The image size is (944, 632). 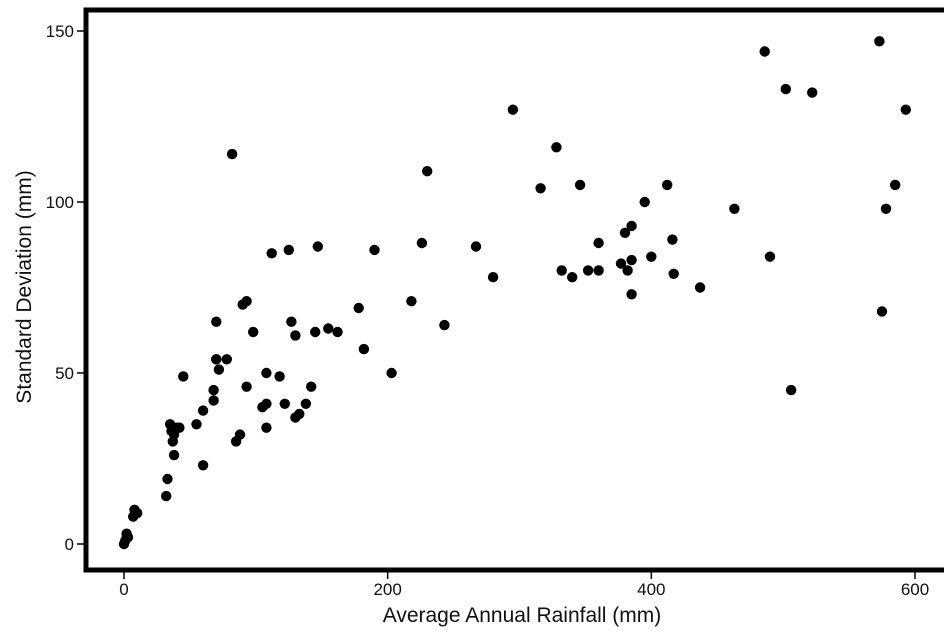 I want to click on y-axis-title: Standard Deviation (mm), so click(x=24, y=286).